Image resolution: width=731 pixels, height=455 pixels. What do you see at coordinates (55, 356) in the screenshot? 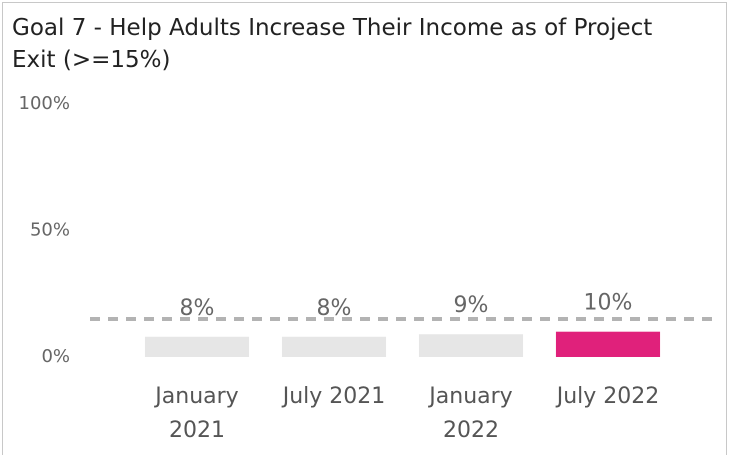
I see `y-tick-label: 0%` at bounding box center [55, 356].